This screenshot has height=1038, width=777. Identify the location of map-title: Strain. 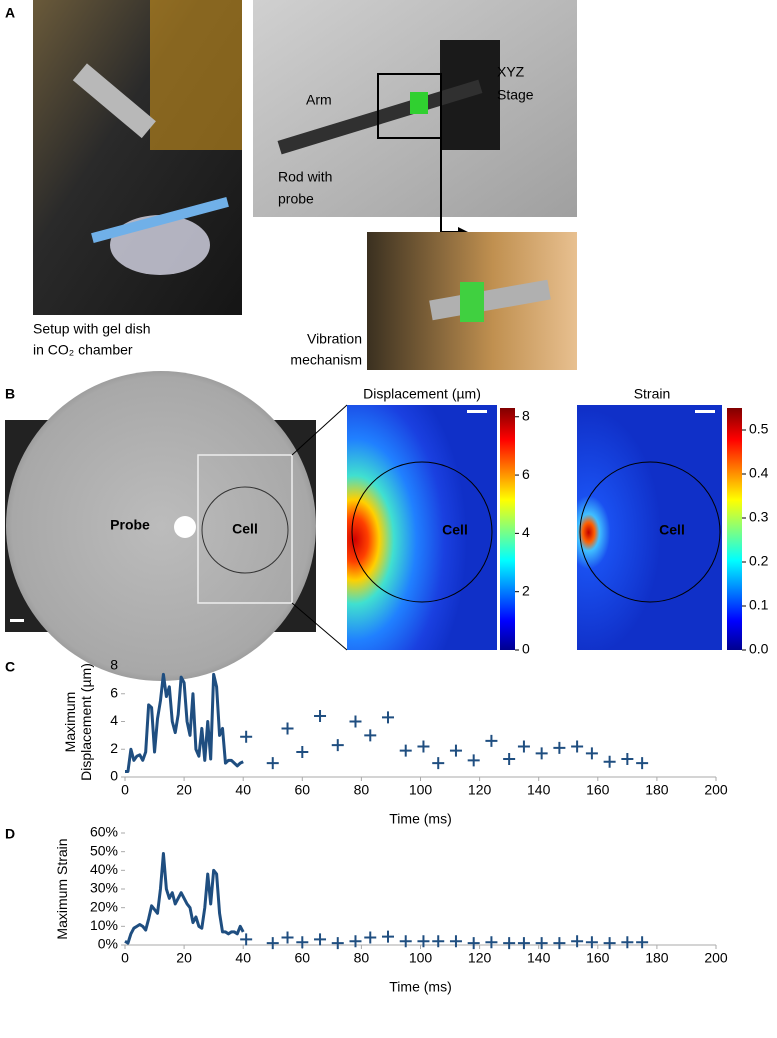
(652, 394).